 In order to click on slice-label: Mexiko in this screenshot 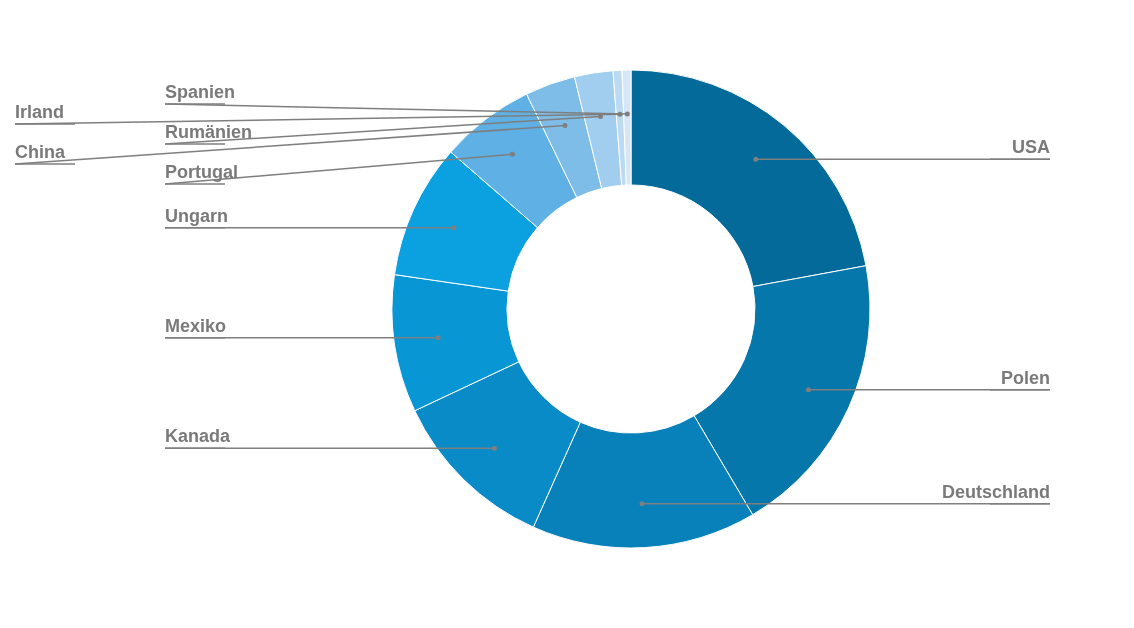, I will do `click(196, 325)`.